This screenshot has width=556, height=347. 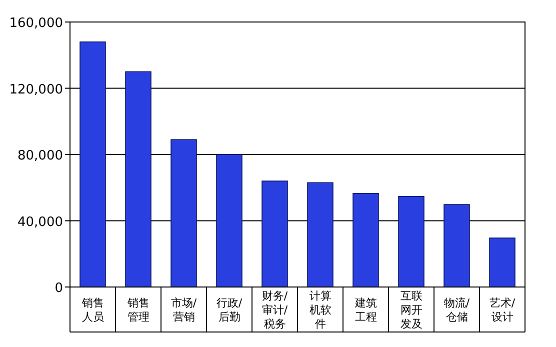 I want to click on y-tick-label: 160,000, so click(x=36, y=23).